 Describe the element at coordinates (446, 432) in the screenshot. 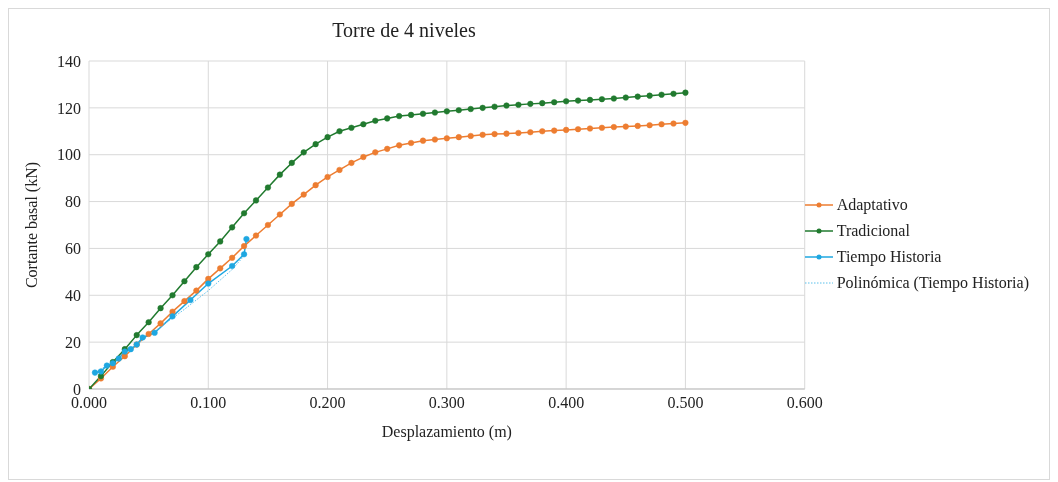

I see `x-axis-title: Desplazamiento (m)` at that location.